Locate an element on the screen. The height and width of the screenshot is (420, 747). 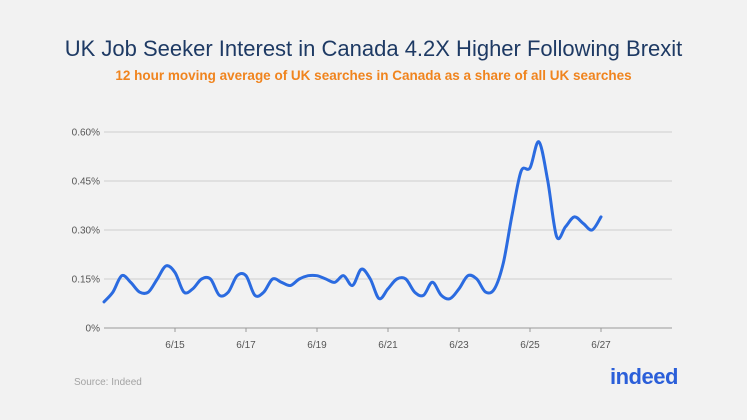
y-tick-label: 0.30% is located at coordinates (86, 231).